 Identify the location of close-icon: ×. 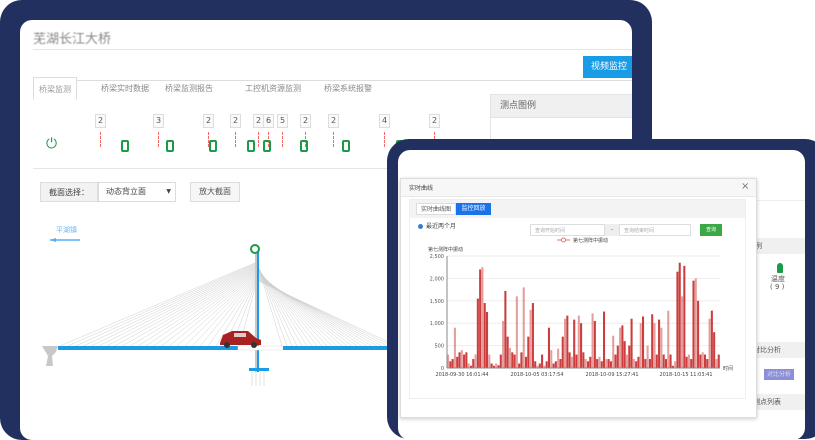
(745, 186).